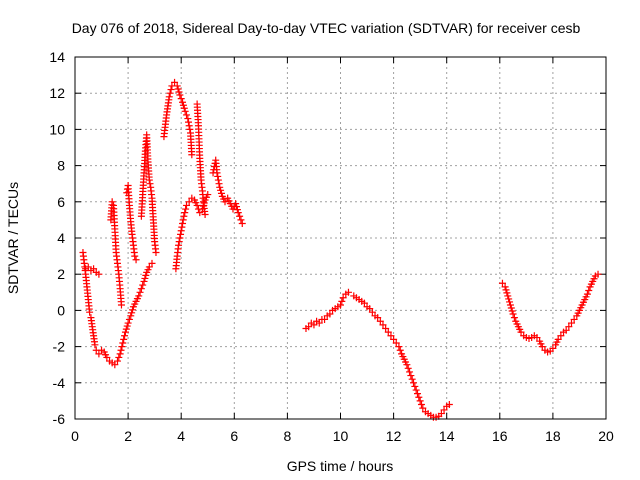  Describe the element at coordinates (606, 436) in the screenshot. I see `x-tick-label: 20` at that location.